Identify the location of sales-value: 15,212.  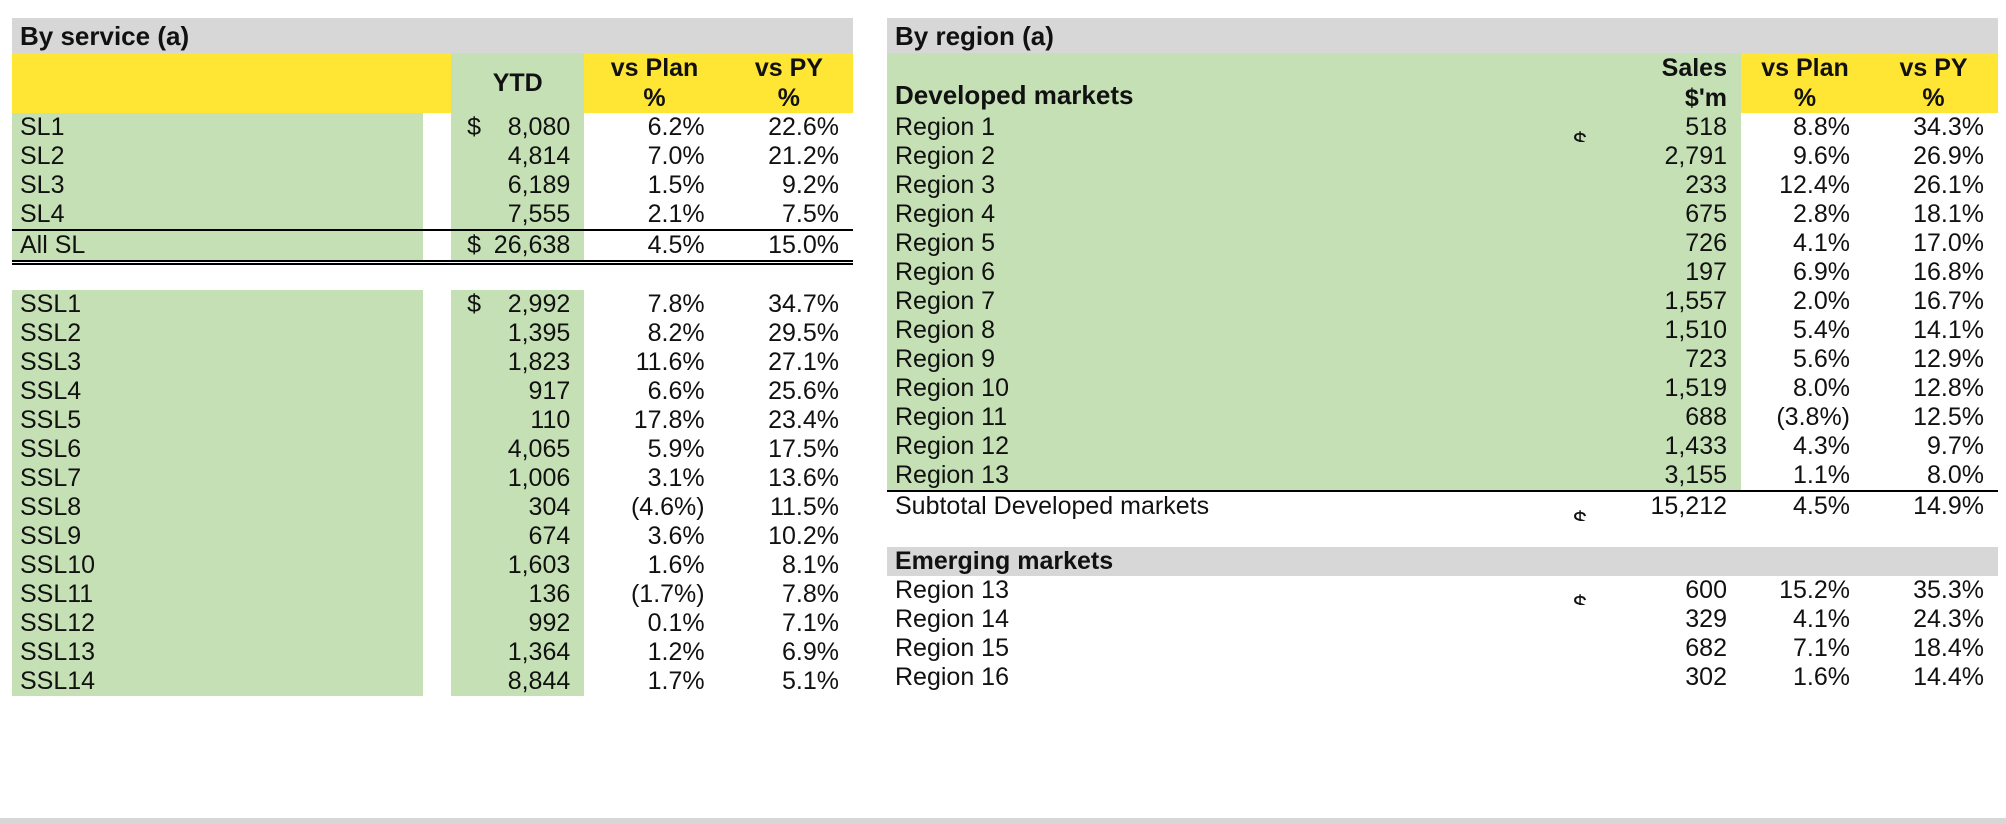
(1686, 505).